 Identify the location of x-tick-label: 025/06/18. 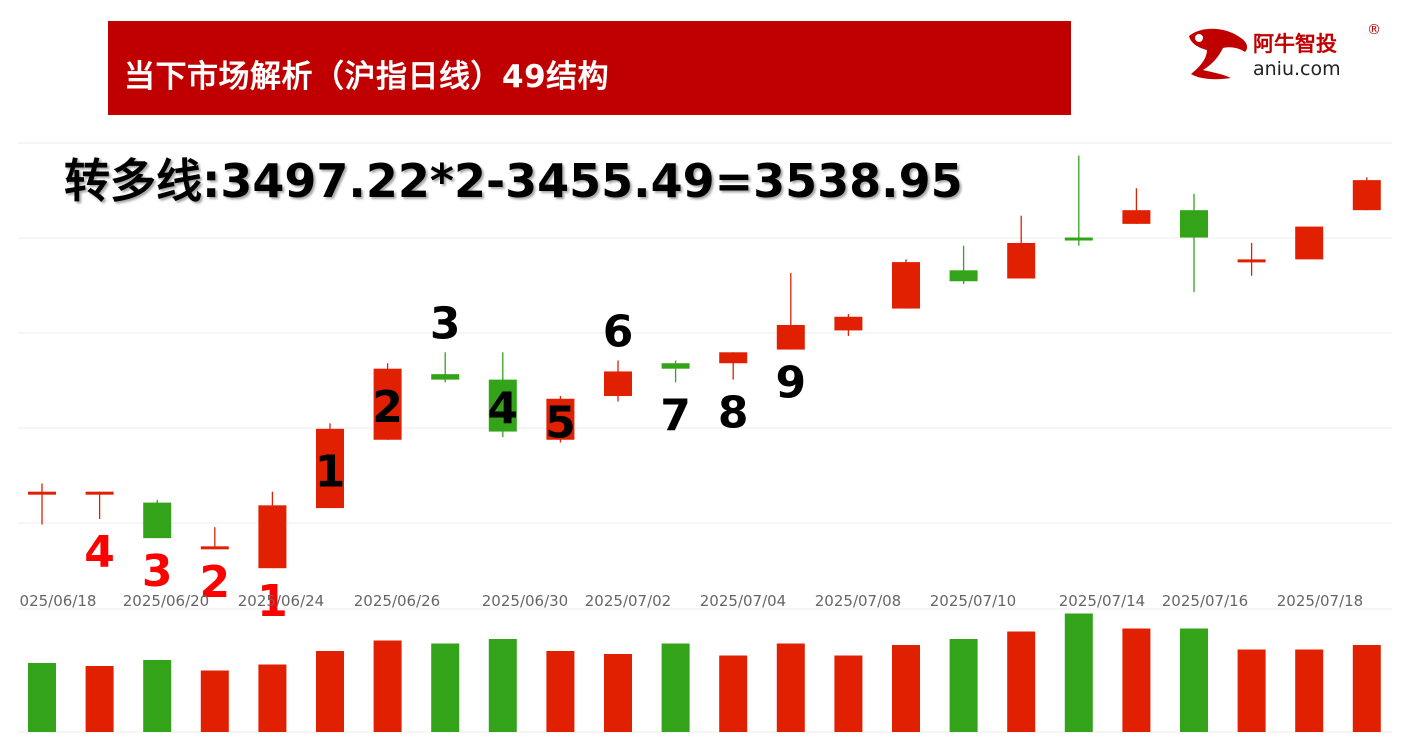
(58, 601).